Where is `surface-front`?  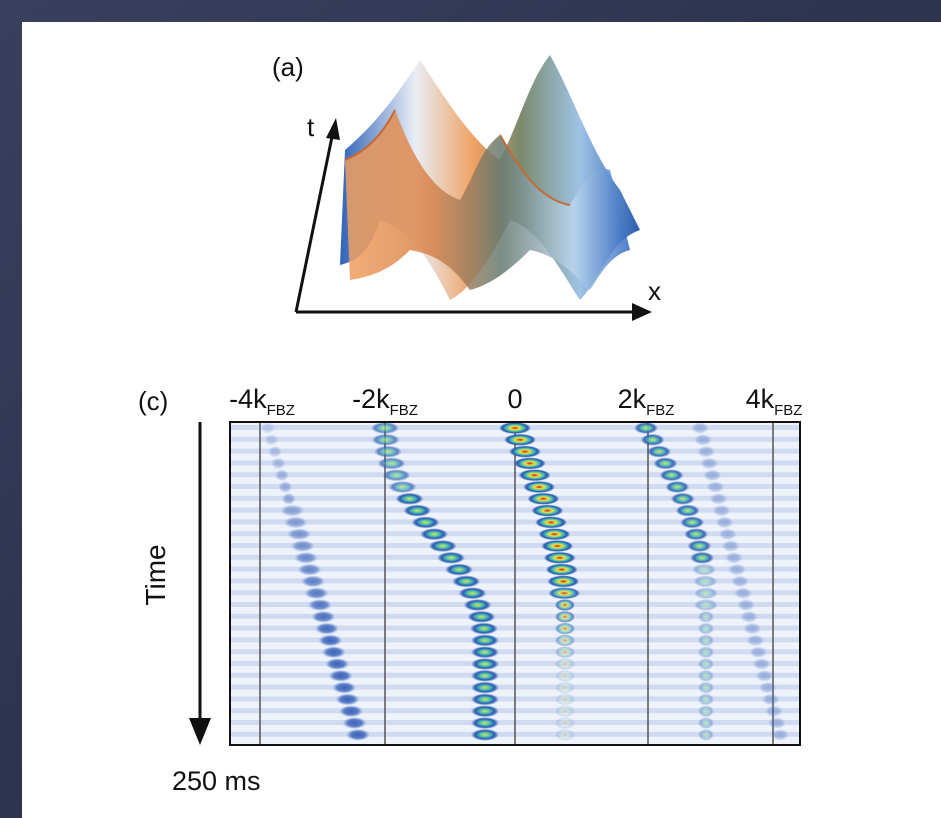 surface-front is located at coordinates (487, 200).